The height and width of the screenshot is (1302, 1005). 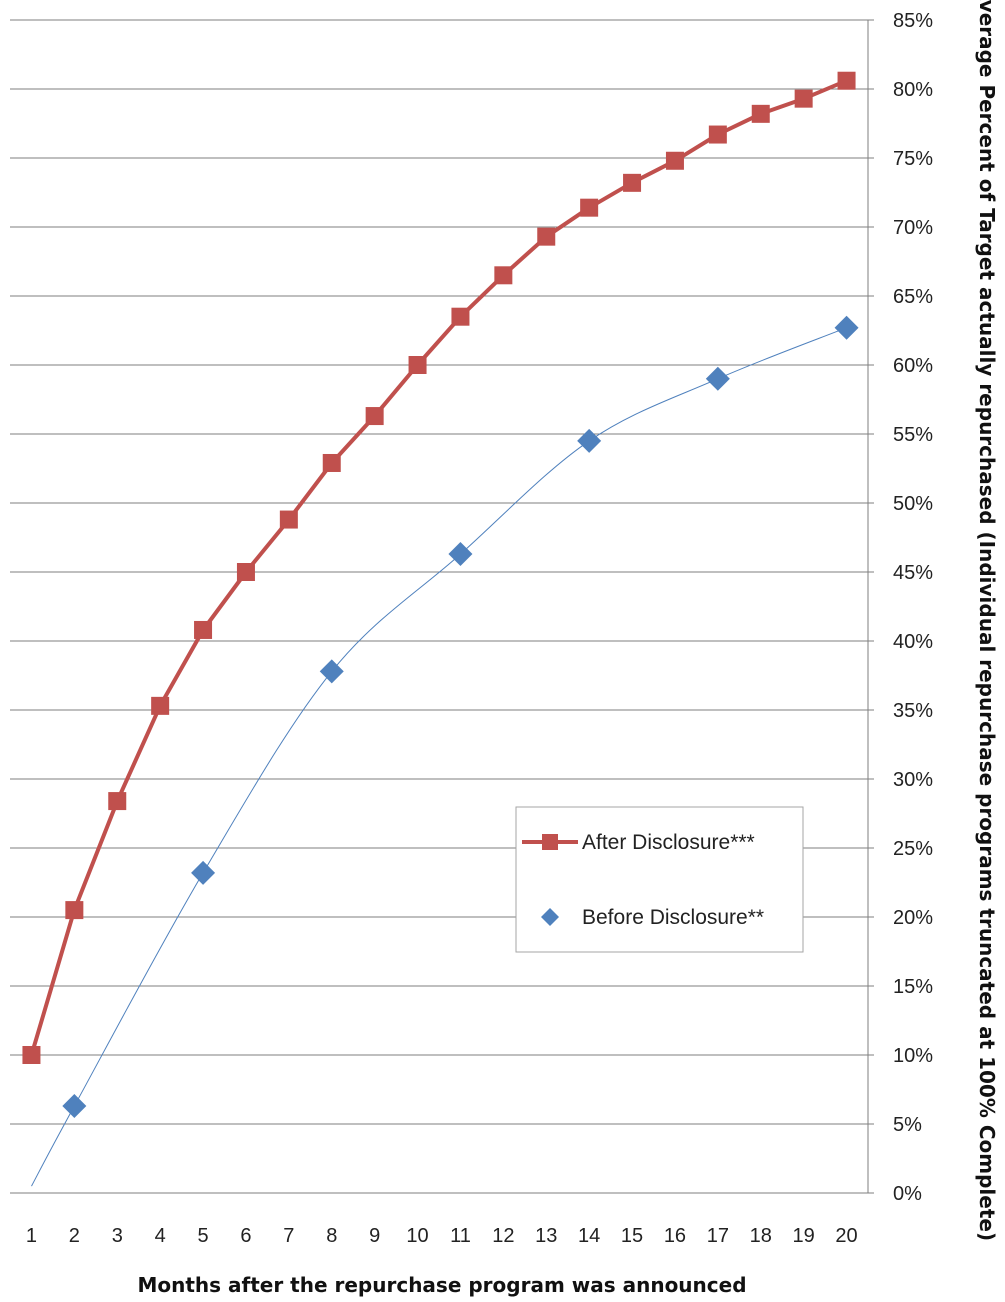 What do you see at coordinates (913, 366) in the screenshot?
I see `y-tick-label: 60%` at bounding box center [913, 366].